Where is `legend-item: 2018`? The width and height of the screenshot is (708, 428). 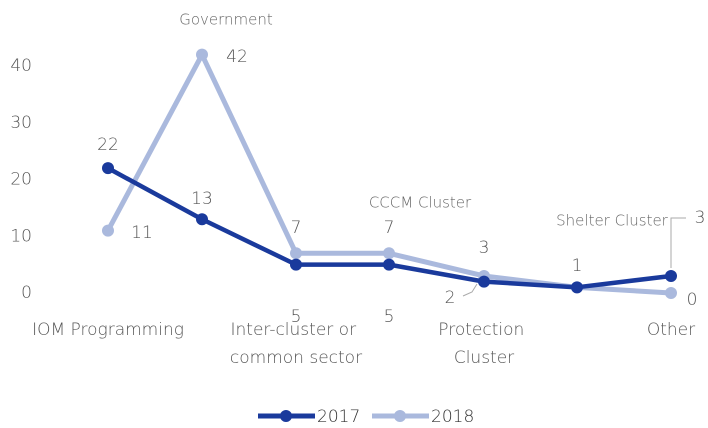 legend-item: 2018 is located at coordinates (423, 417).